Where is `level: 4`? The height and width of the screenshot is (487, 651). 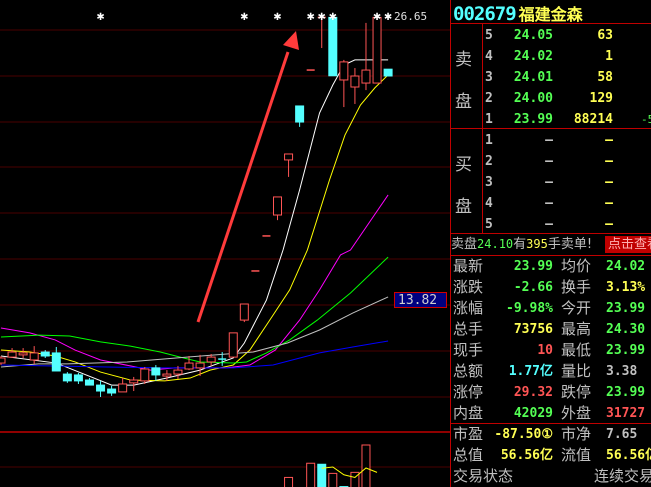
level: 4 is located at coordinates (489, 56).